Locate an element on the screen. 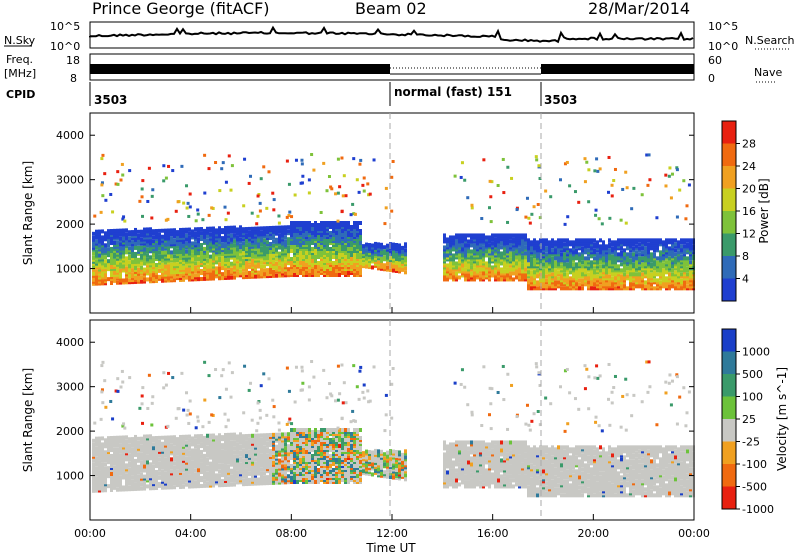  cpid-row: CPID 3503 normal (fast) 151 3503 is located at coordinates (291, 94).